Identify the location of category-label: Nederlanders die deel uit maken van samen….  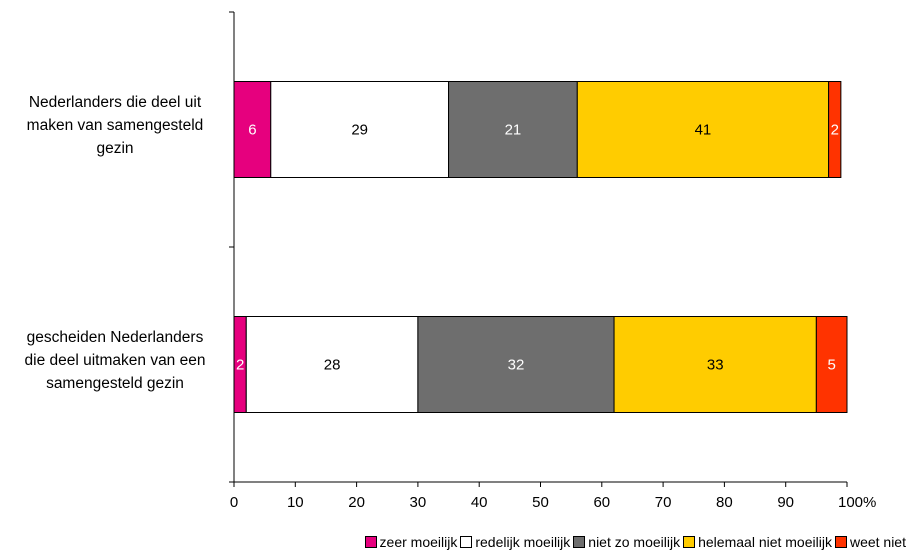
(115, 125).